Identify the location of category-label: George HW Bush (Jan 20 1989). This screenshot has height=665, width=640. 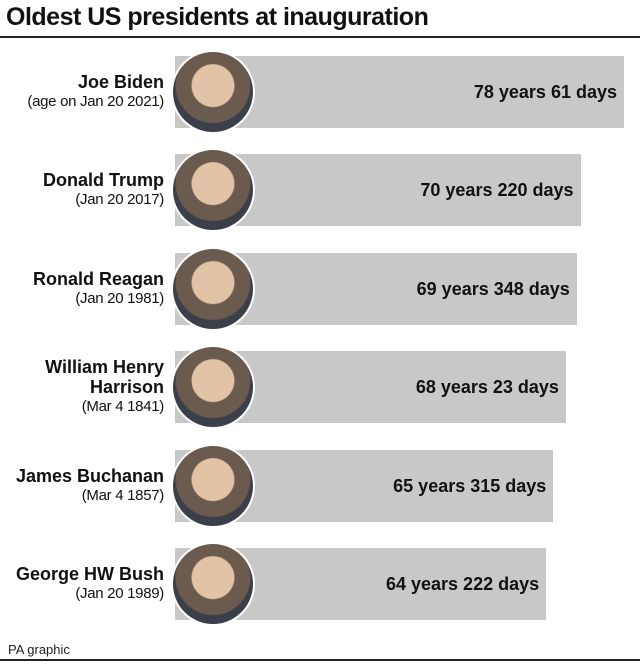
(82, 584).